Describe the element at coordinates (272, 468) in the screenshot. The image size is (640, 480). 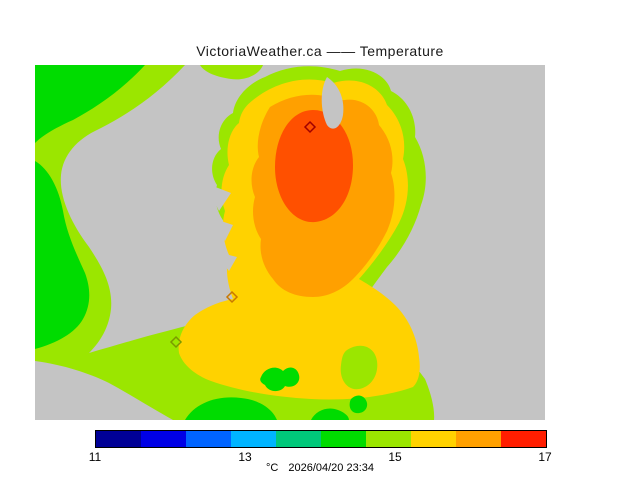
I see `units-label: °C` at that location.